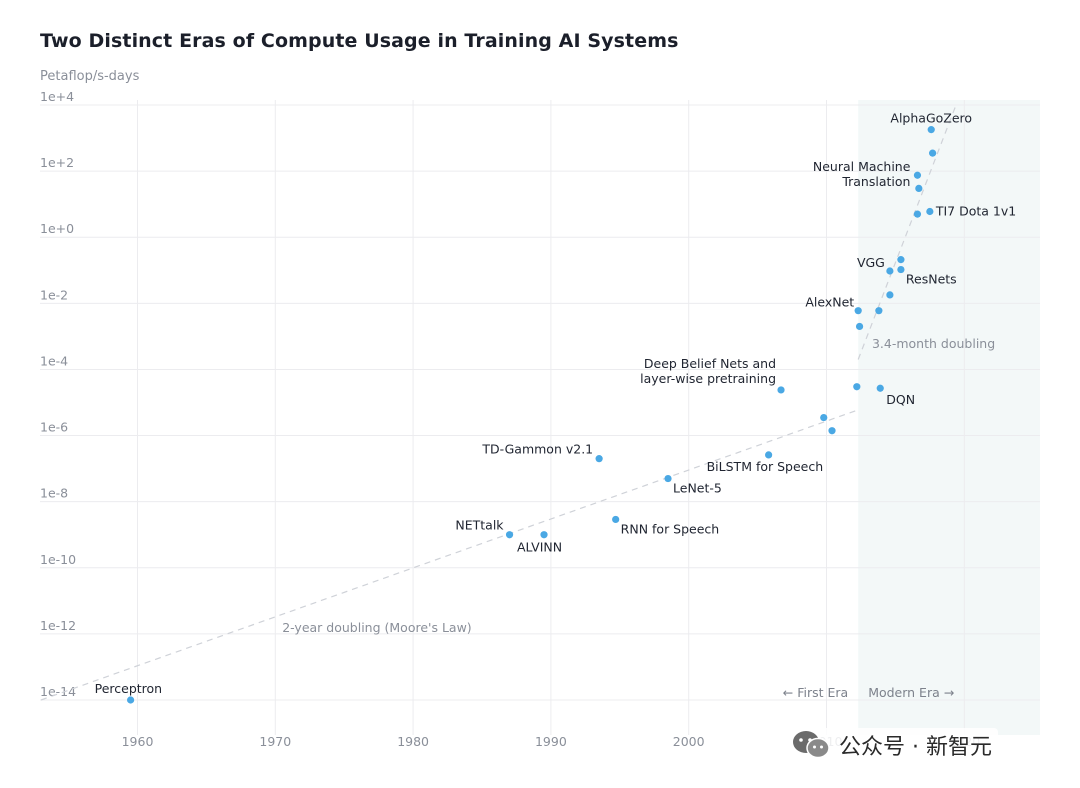 The height and width of the screenshot is (788, 1080). What do you see at coordinates (376, 627) in the screenshot?
I see `trend-label: 2-year doubling (Moore's Law)` at bounding box center [376, 627].